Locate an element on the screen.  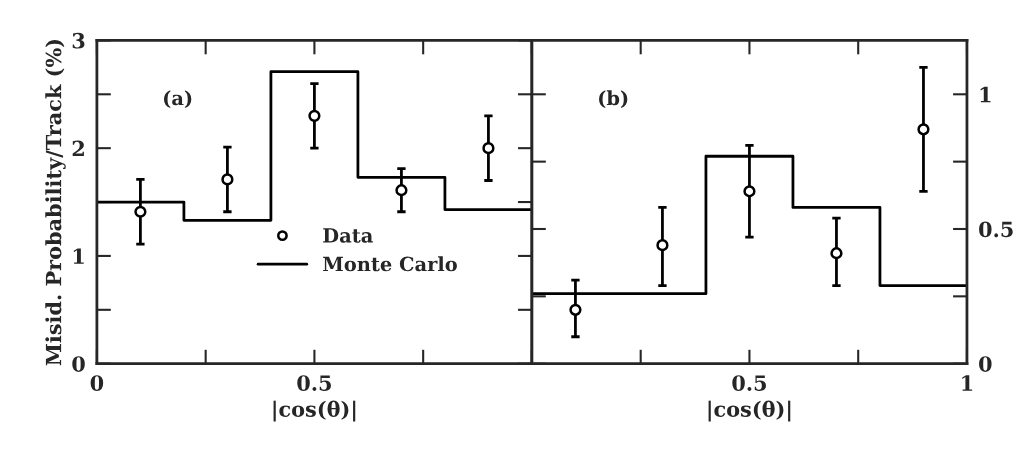
y-tick-label: 0.5 is located at coordinates (996, 229).